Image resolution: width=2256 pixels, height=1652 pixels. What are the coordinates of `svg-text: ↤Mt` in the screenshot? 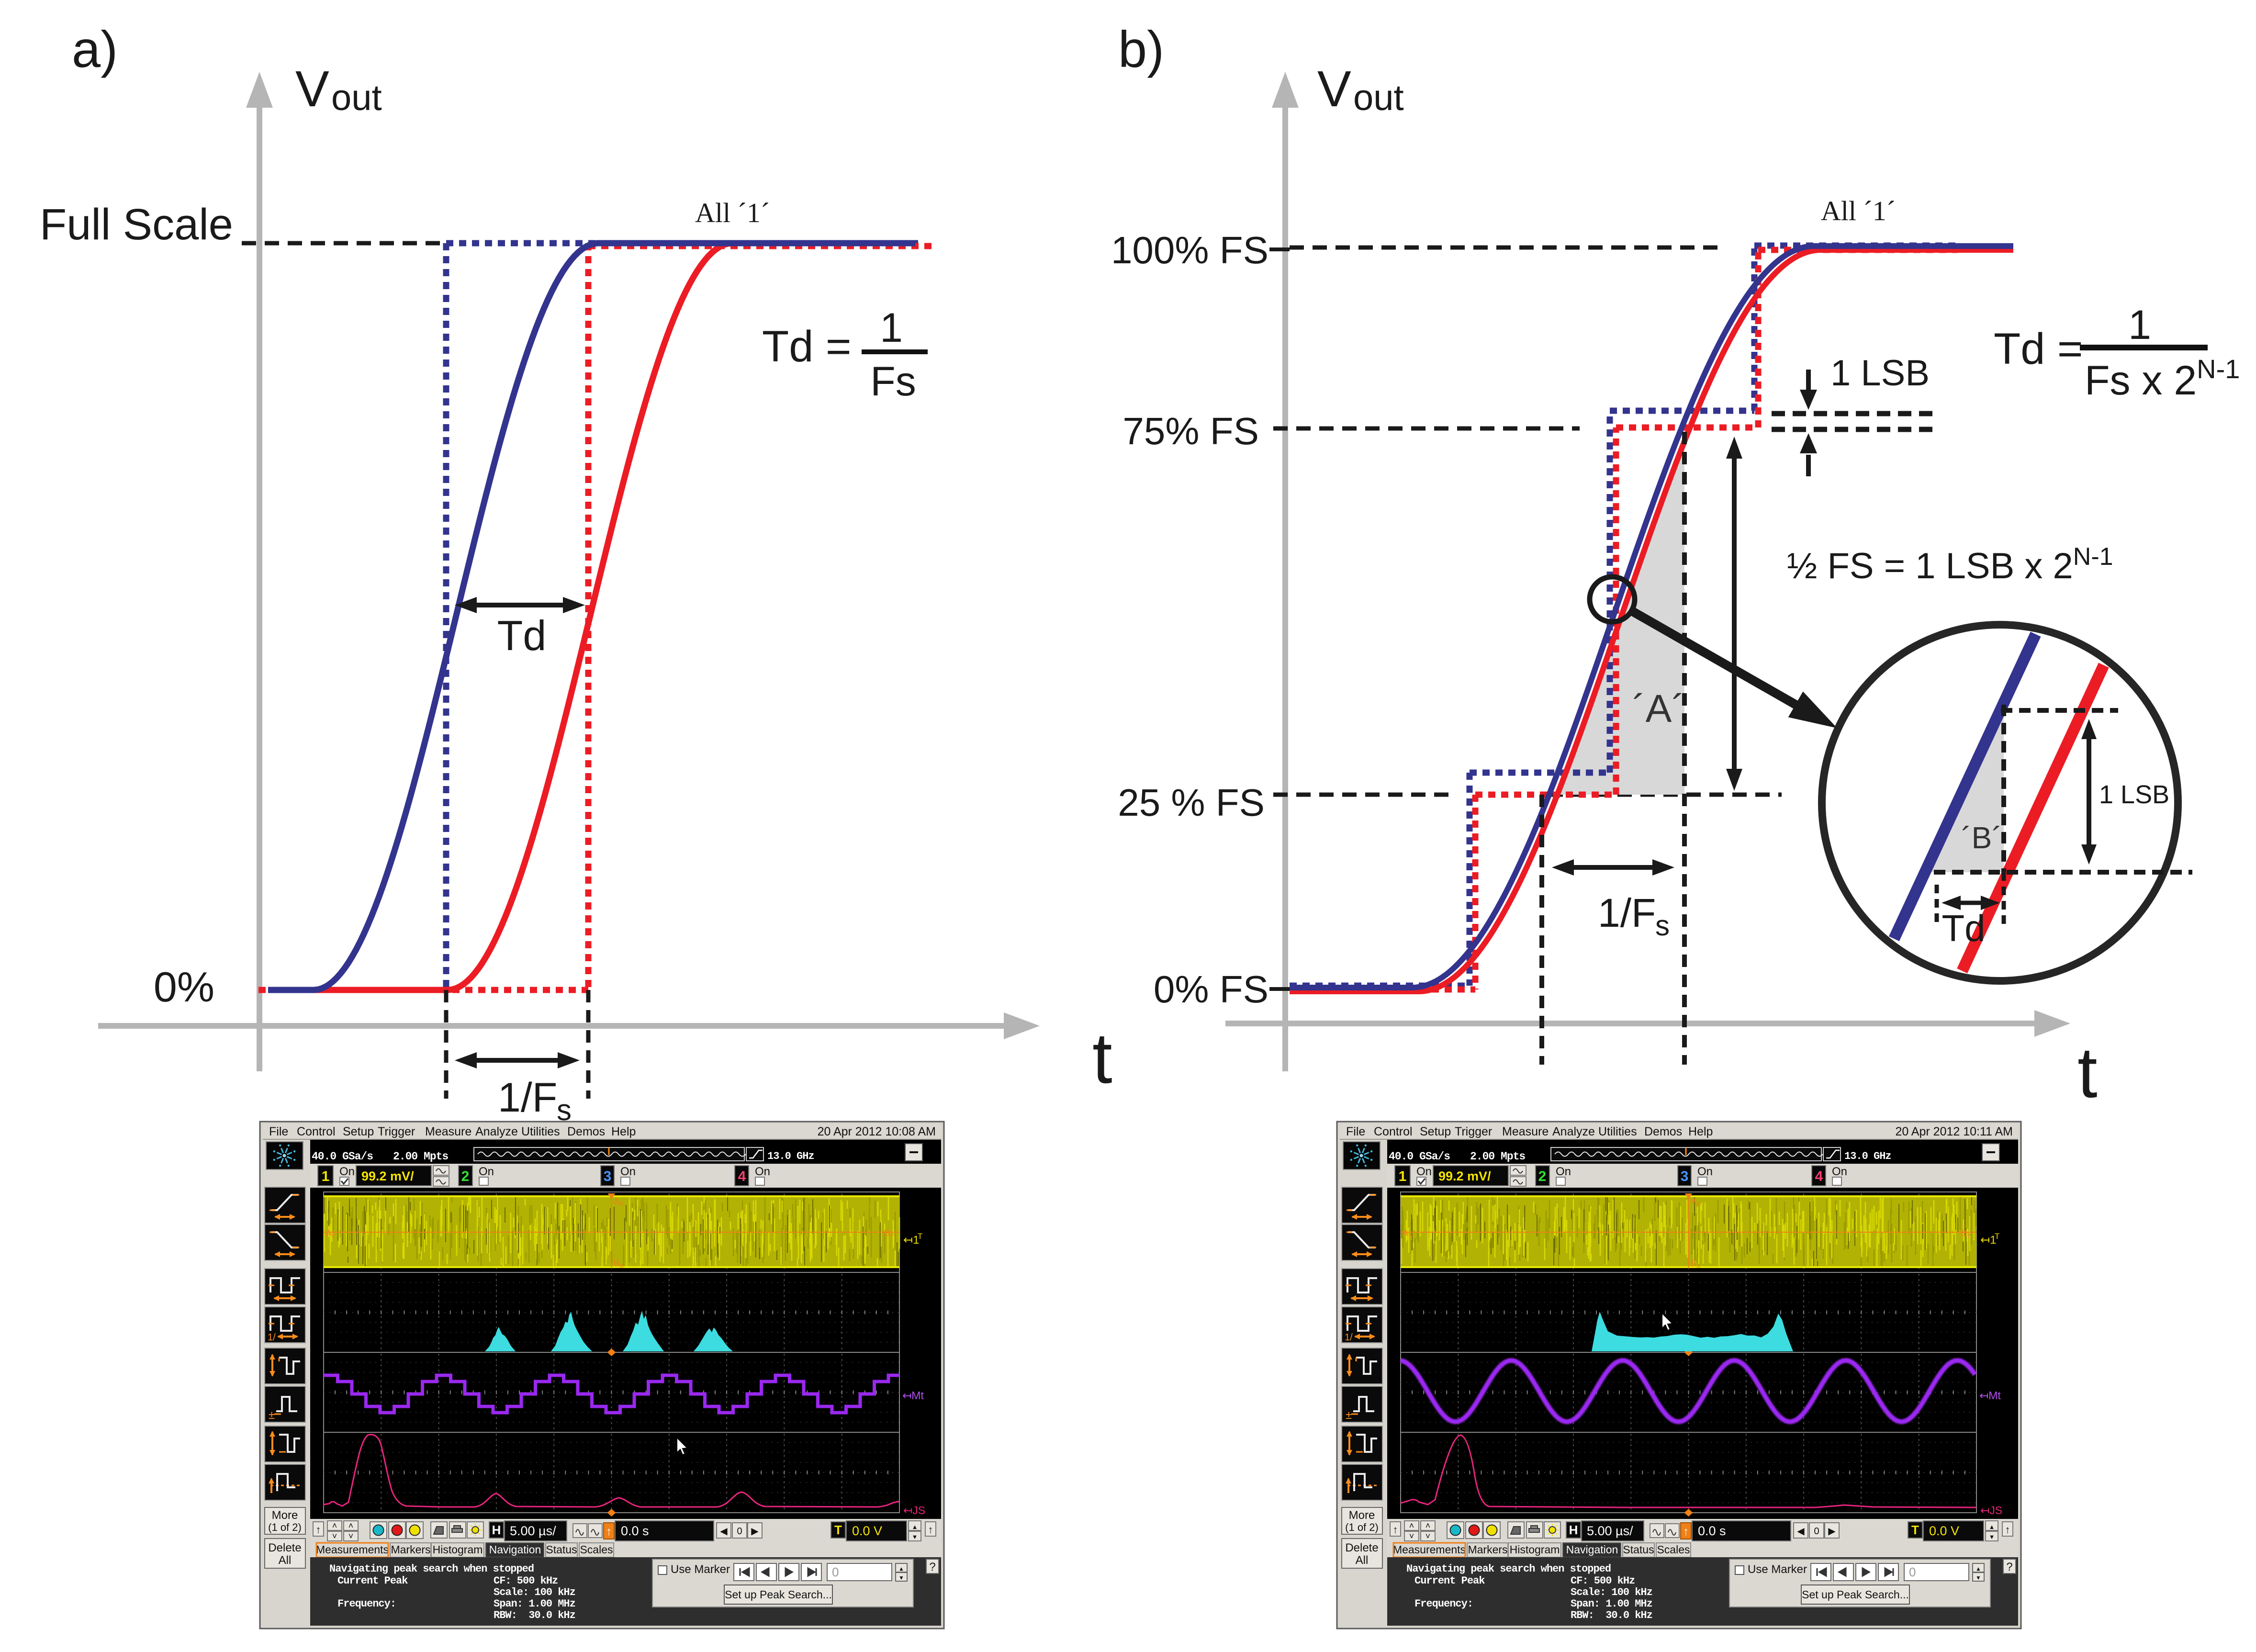 It's located at (913, 1395).